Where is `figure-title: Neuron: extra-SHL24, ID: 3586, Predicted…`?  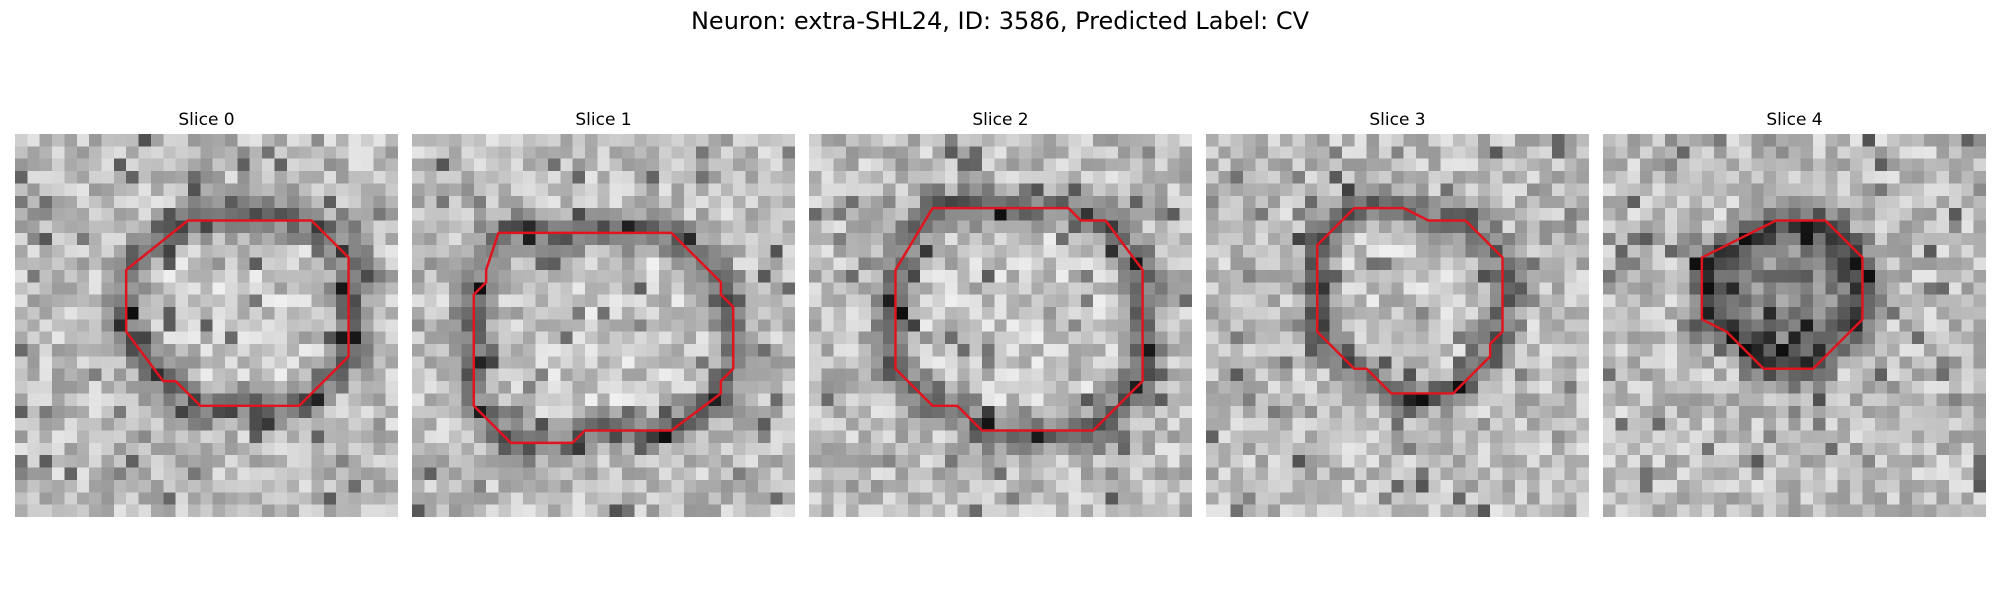 figure-title: Neuron: extra-SHL24, ID: 3586, Predicted… is located at coordinates (1000, 21).